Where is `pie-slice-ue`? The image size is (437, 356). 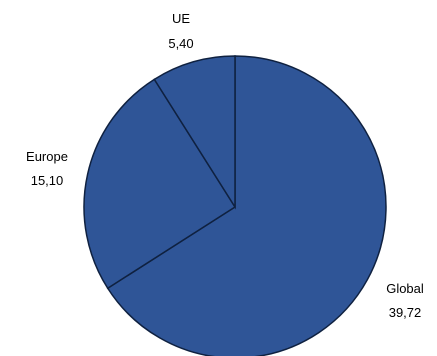 pie-slice-ue is located at coordinates (194, 132).